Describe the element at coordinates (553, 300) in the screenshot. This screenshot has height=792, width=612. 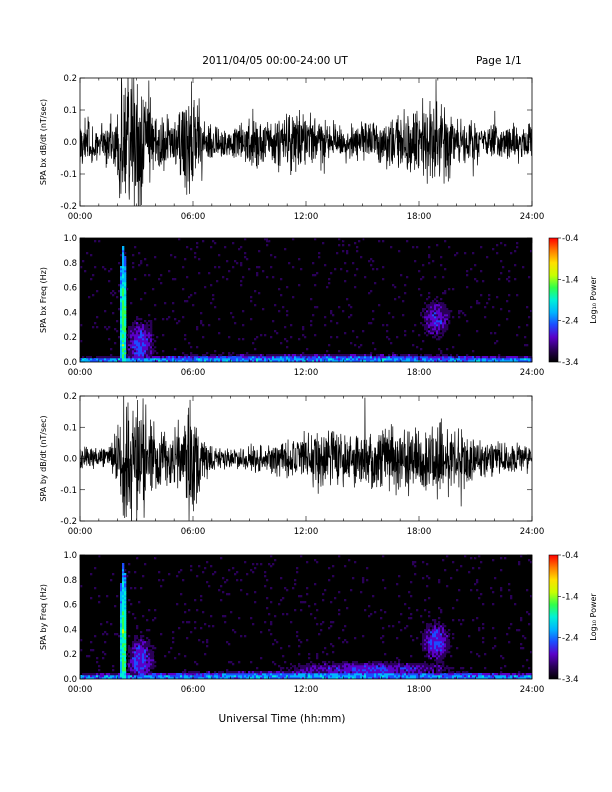
I see `colorbar` at that location.